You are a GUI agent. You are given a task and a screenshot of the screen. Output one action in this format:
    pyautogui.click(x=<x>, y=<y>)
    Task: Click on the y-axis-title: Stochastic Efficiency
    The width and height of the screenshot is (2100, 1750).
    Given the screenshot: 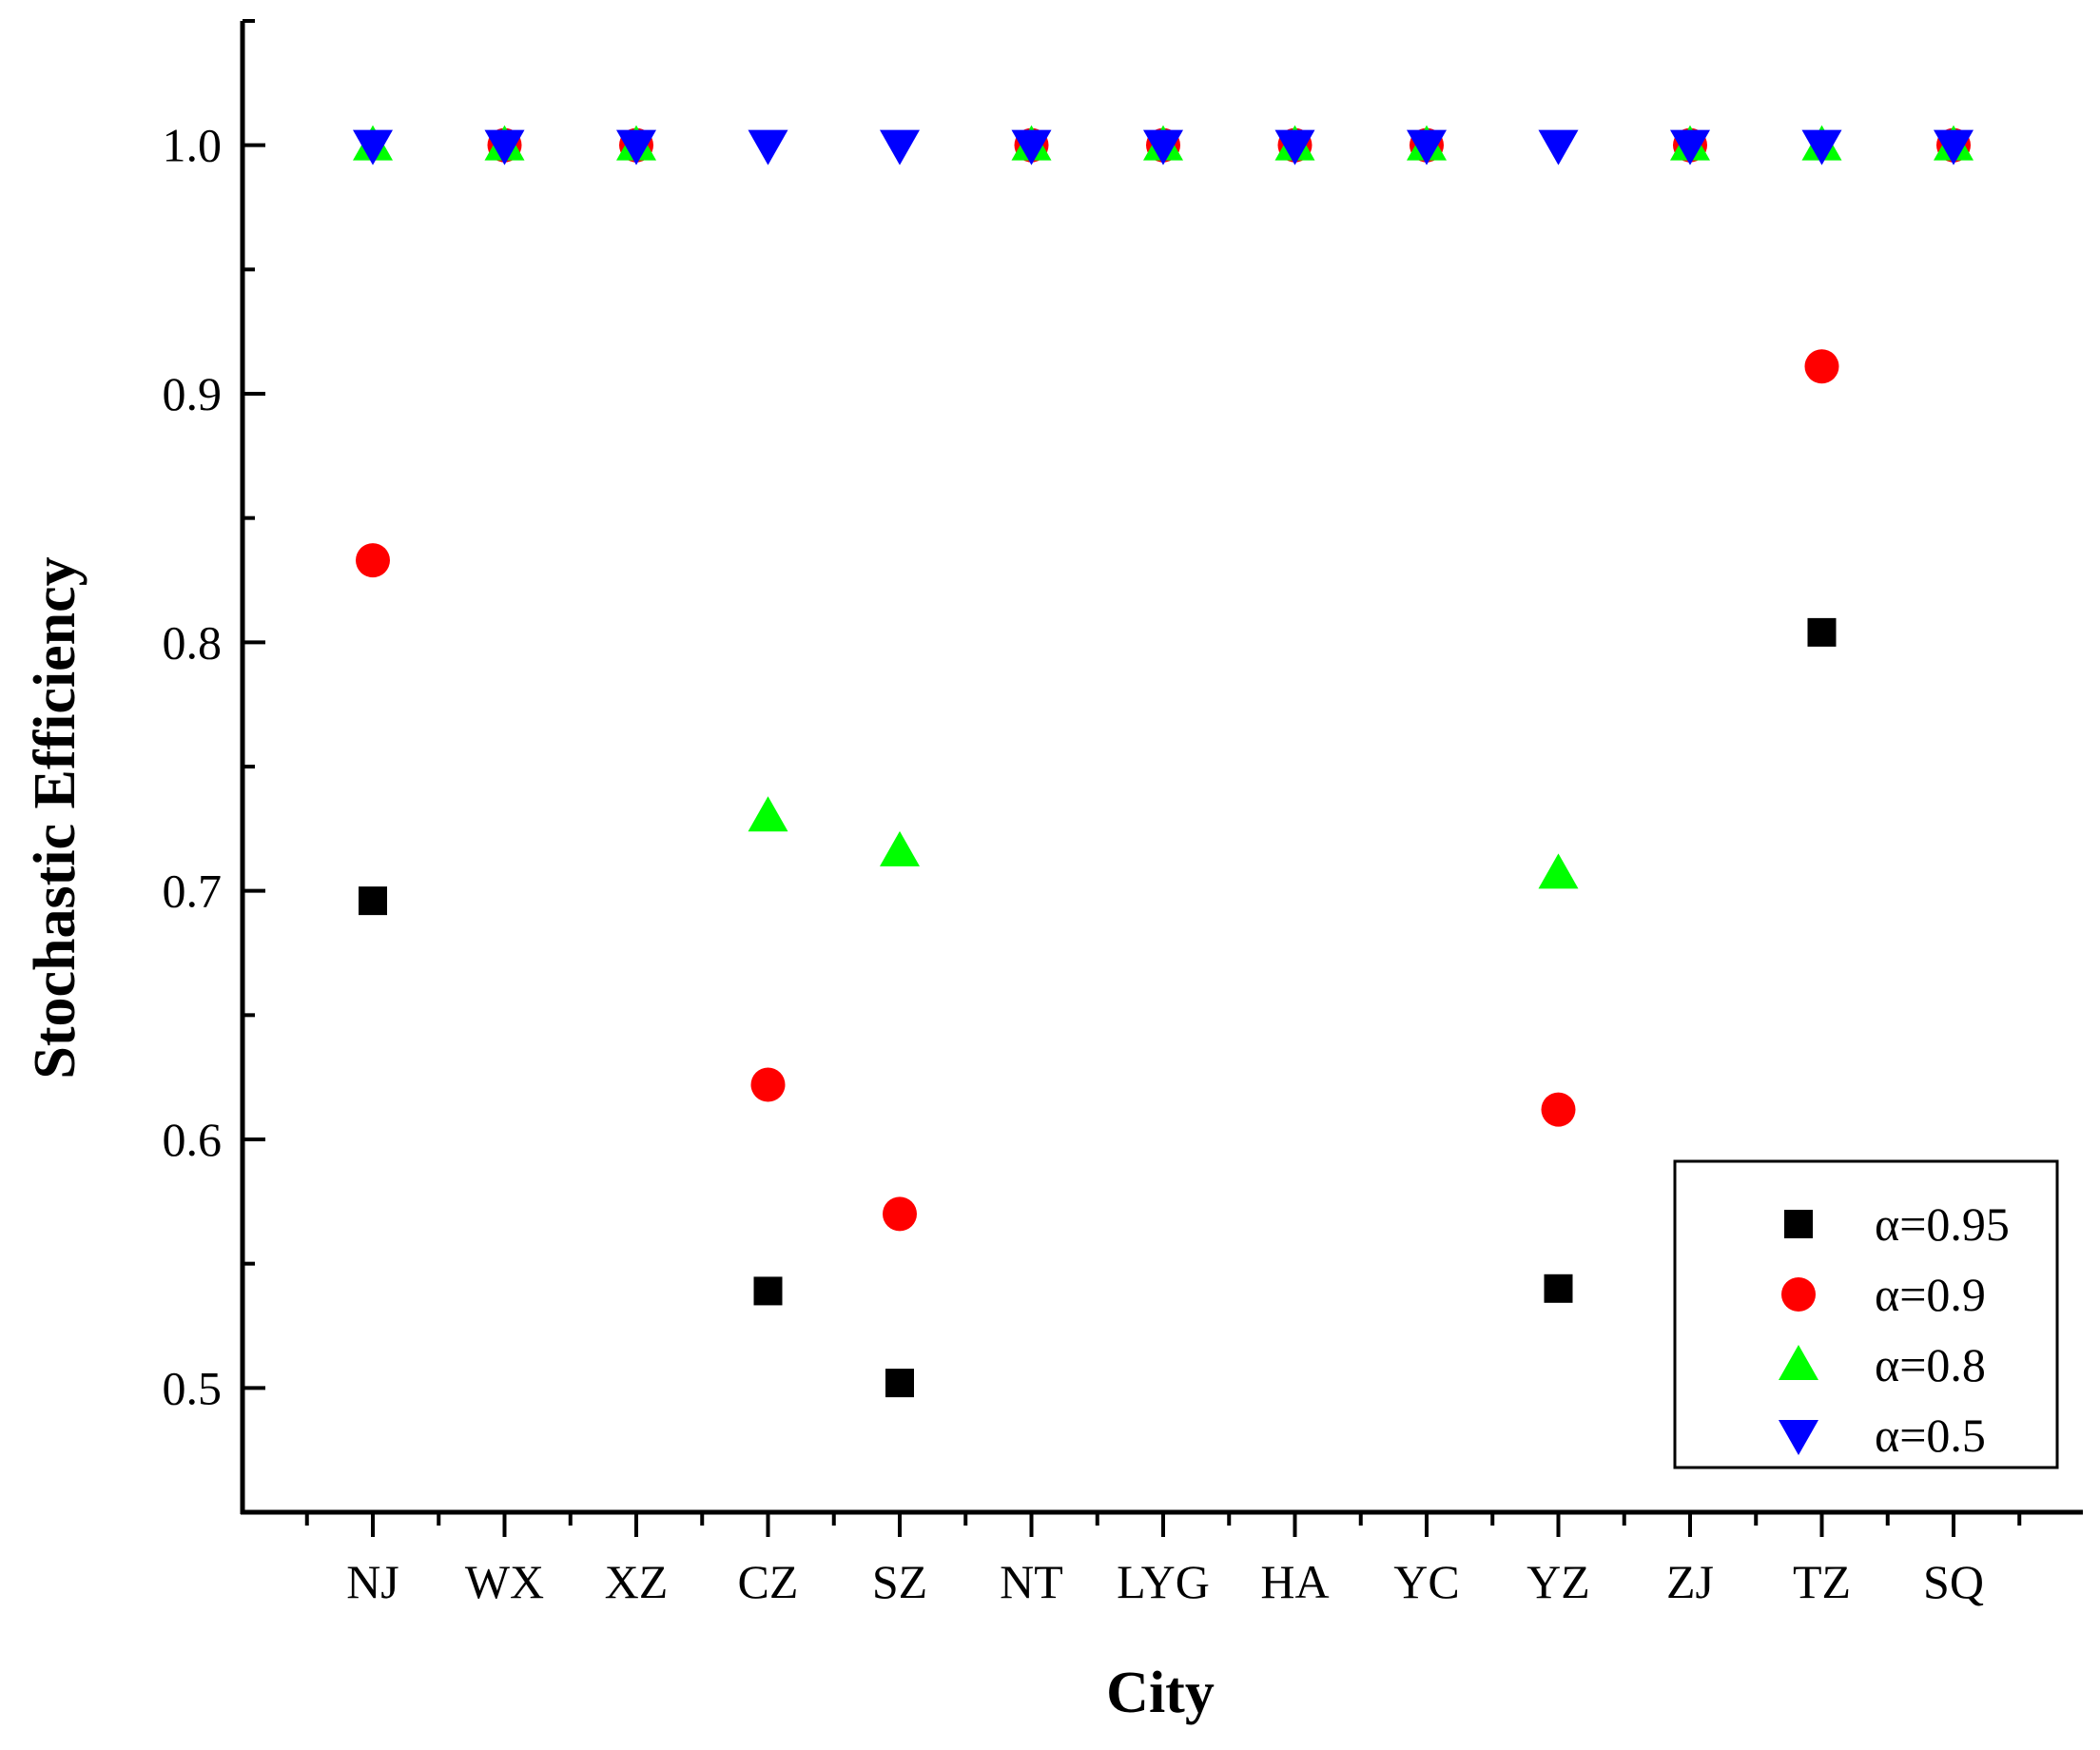 What is the action you would take?
    pyautogui.click(x=55, y=817)
    